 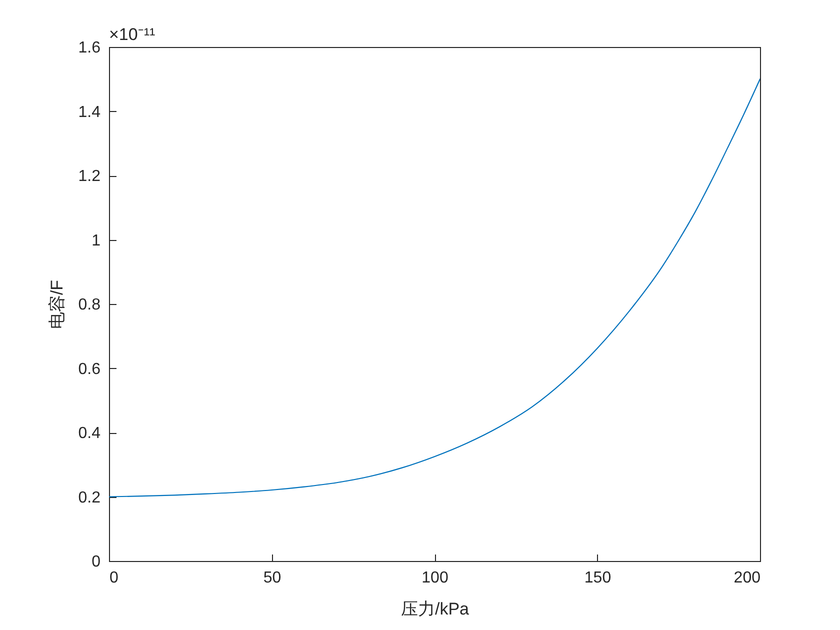 What do you see at coordinates (747, 578) in the screenshot?
I see `x-tick-label: 200` at bounding box center [747, 578].